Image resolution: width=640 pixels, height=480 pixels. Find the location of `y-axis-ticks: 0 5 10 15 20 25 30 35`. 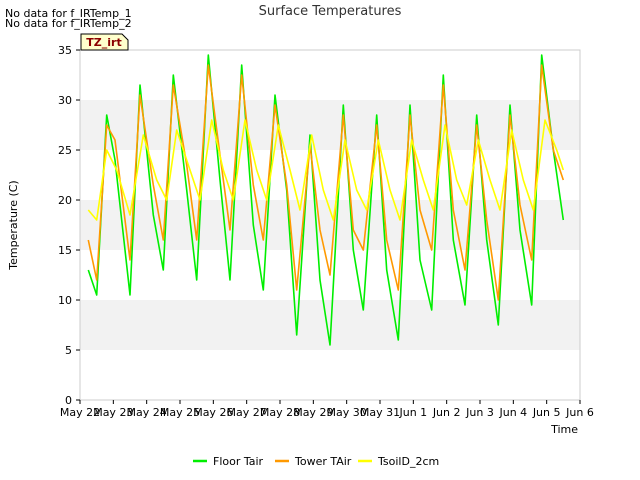

y-axis-ticks: 0 5 10 15 20 25 30 35 is located at coordinates (69, 225).